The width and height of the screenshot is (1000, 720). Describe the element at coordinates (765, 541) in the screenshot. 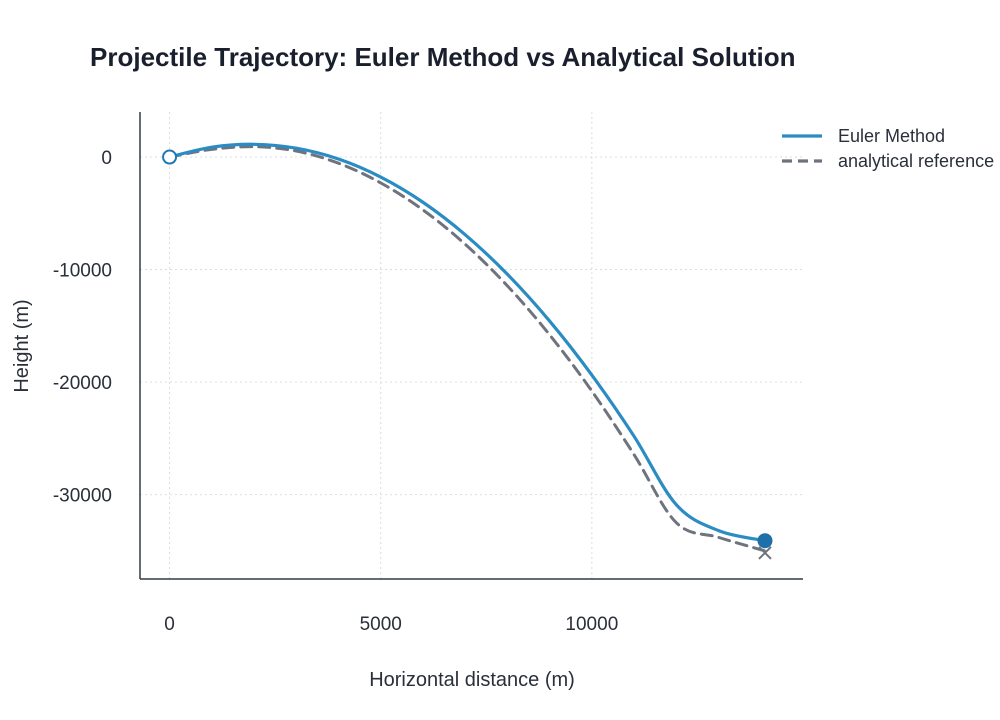

I see `euler-end-marker` at that location.